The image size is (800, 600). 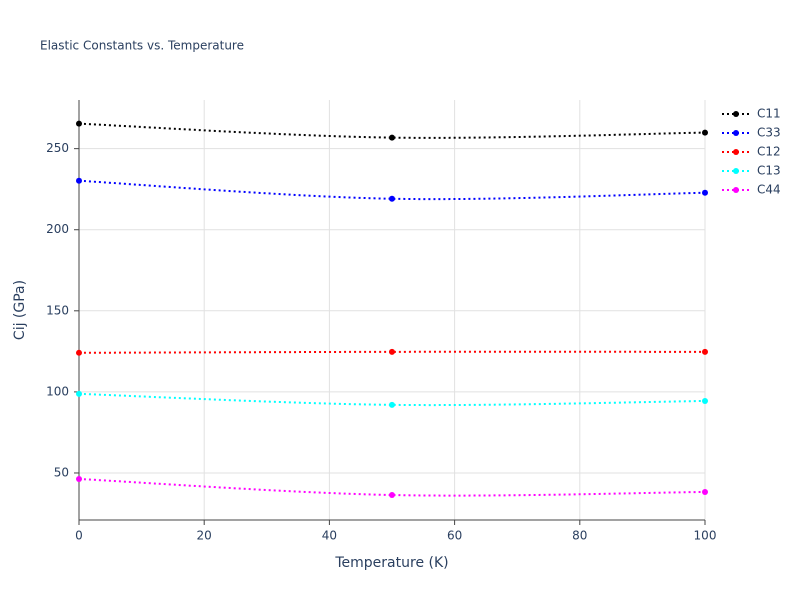 What do you see at coordinates (57, 310) in the screenshot?
I see `y-tick-label: 150` at bounding box center [57, 310].